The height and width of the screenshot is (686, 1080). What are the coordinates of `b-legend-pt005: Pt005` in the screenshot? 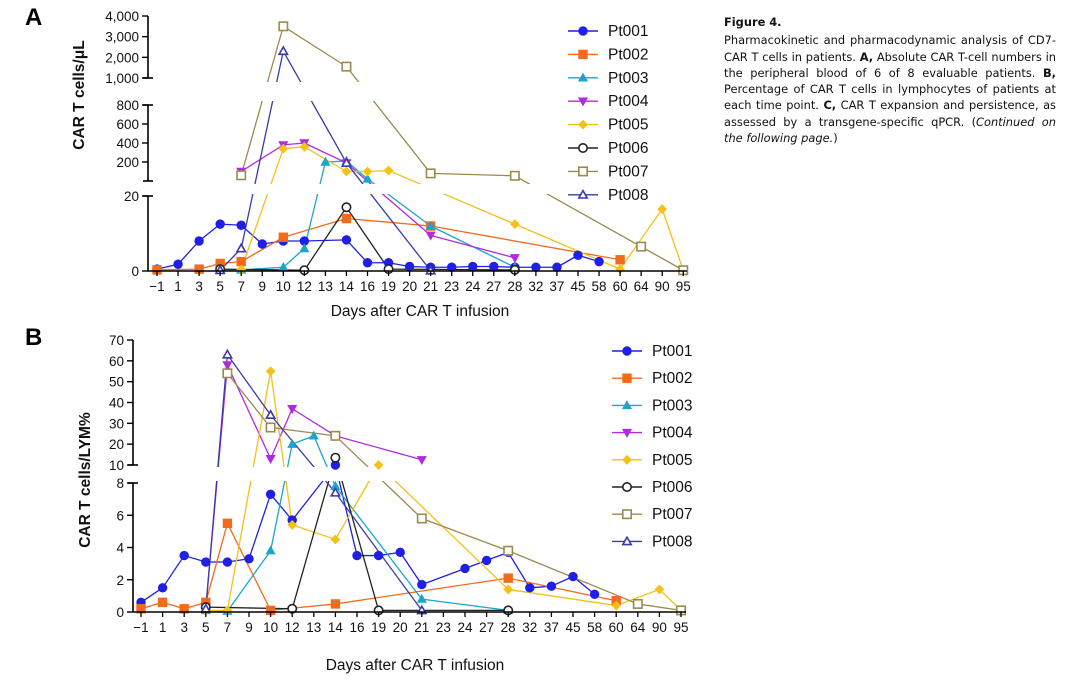 It's located at (652, 460).